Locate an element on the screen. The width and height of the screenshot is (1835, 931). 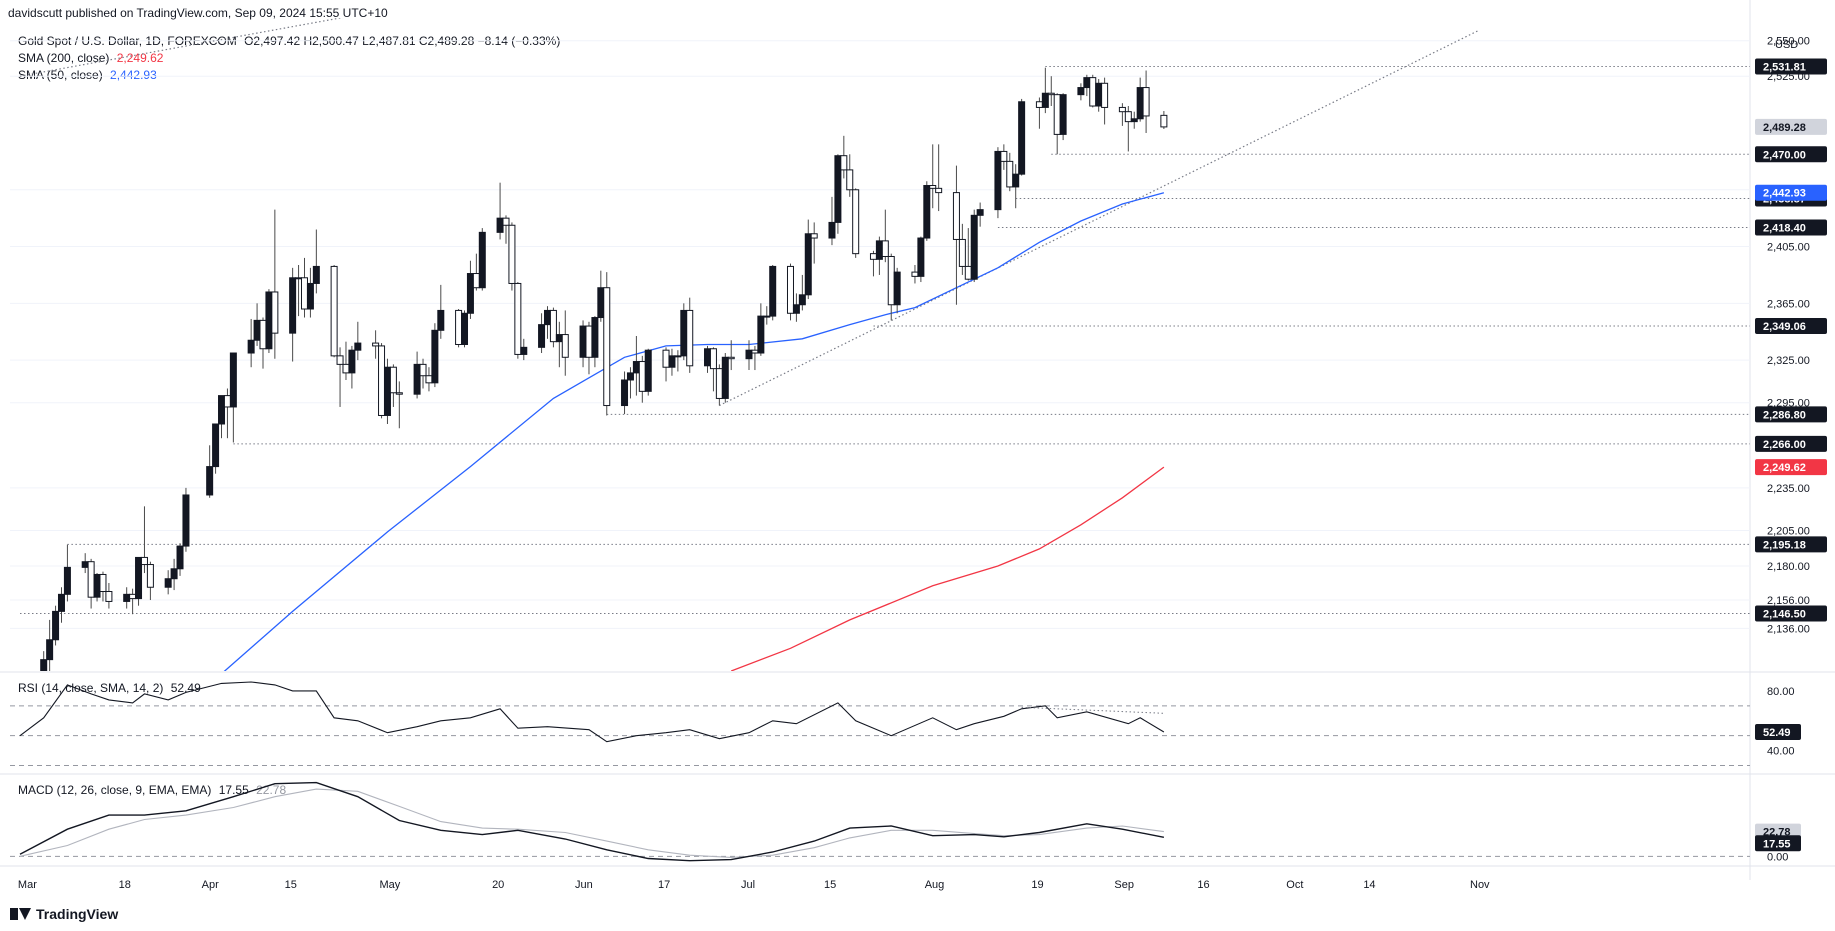
price-tick-label: 2,325.00 is located at coordinates (1788, 361).